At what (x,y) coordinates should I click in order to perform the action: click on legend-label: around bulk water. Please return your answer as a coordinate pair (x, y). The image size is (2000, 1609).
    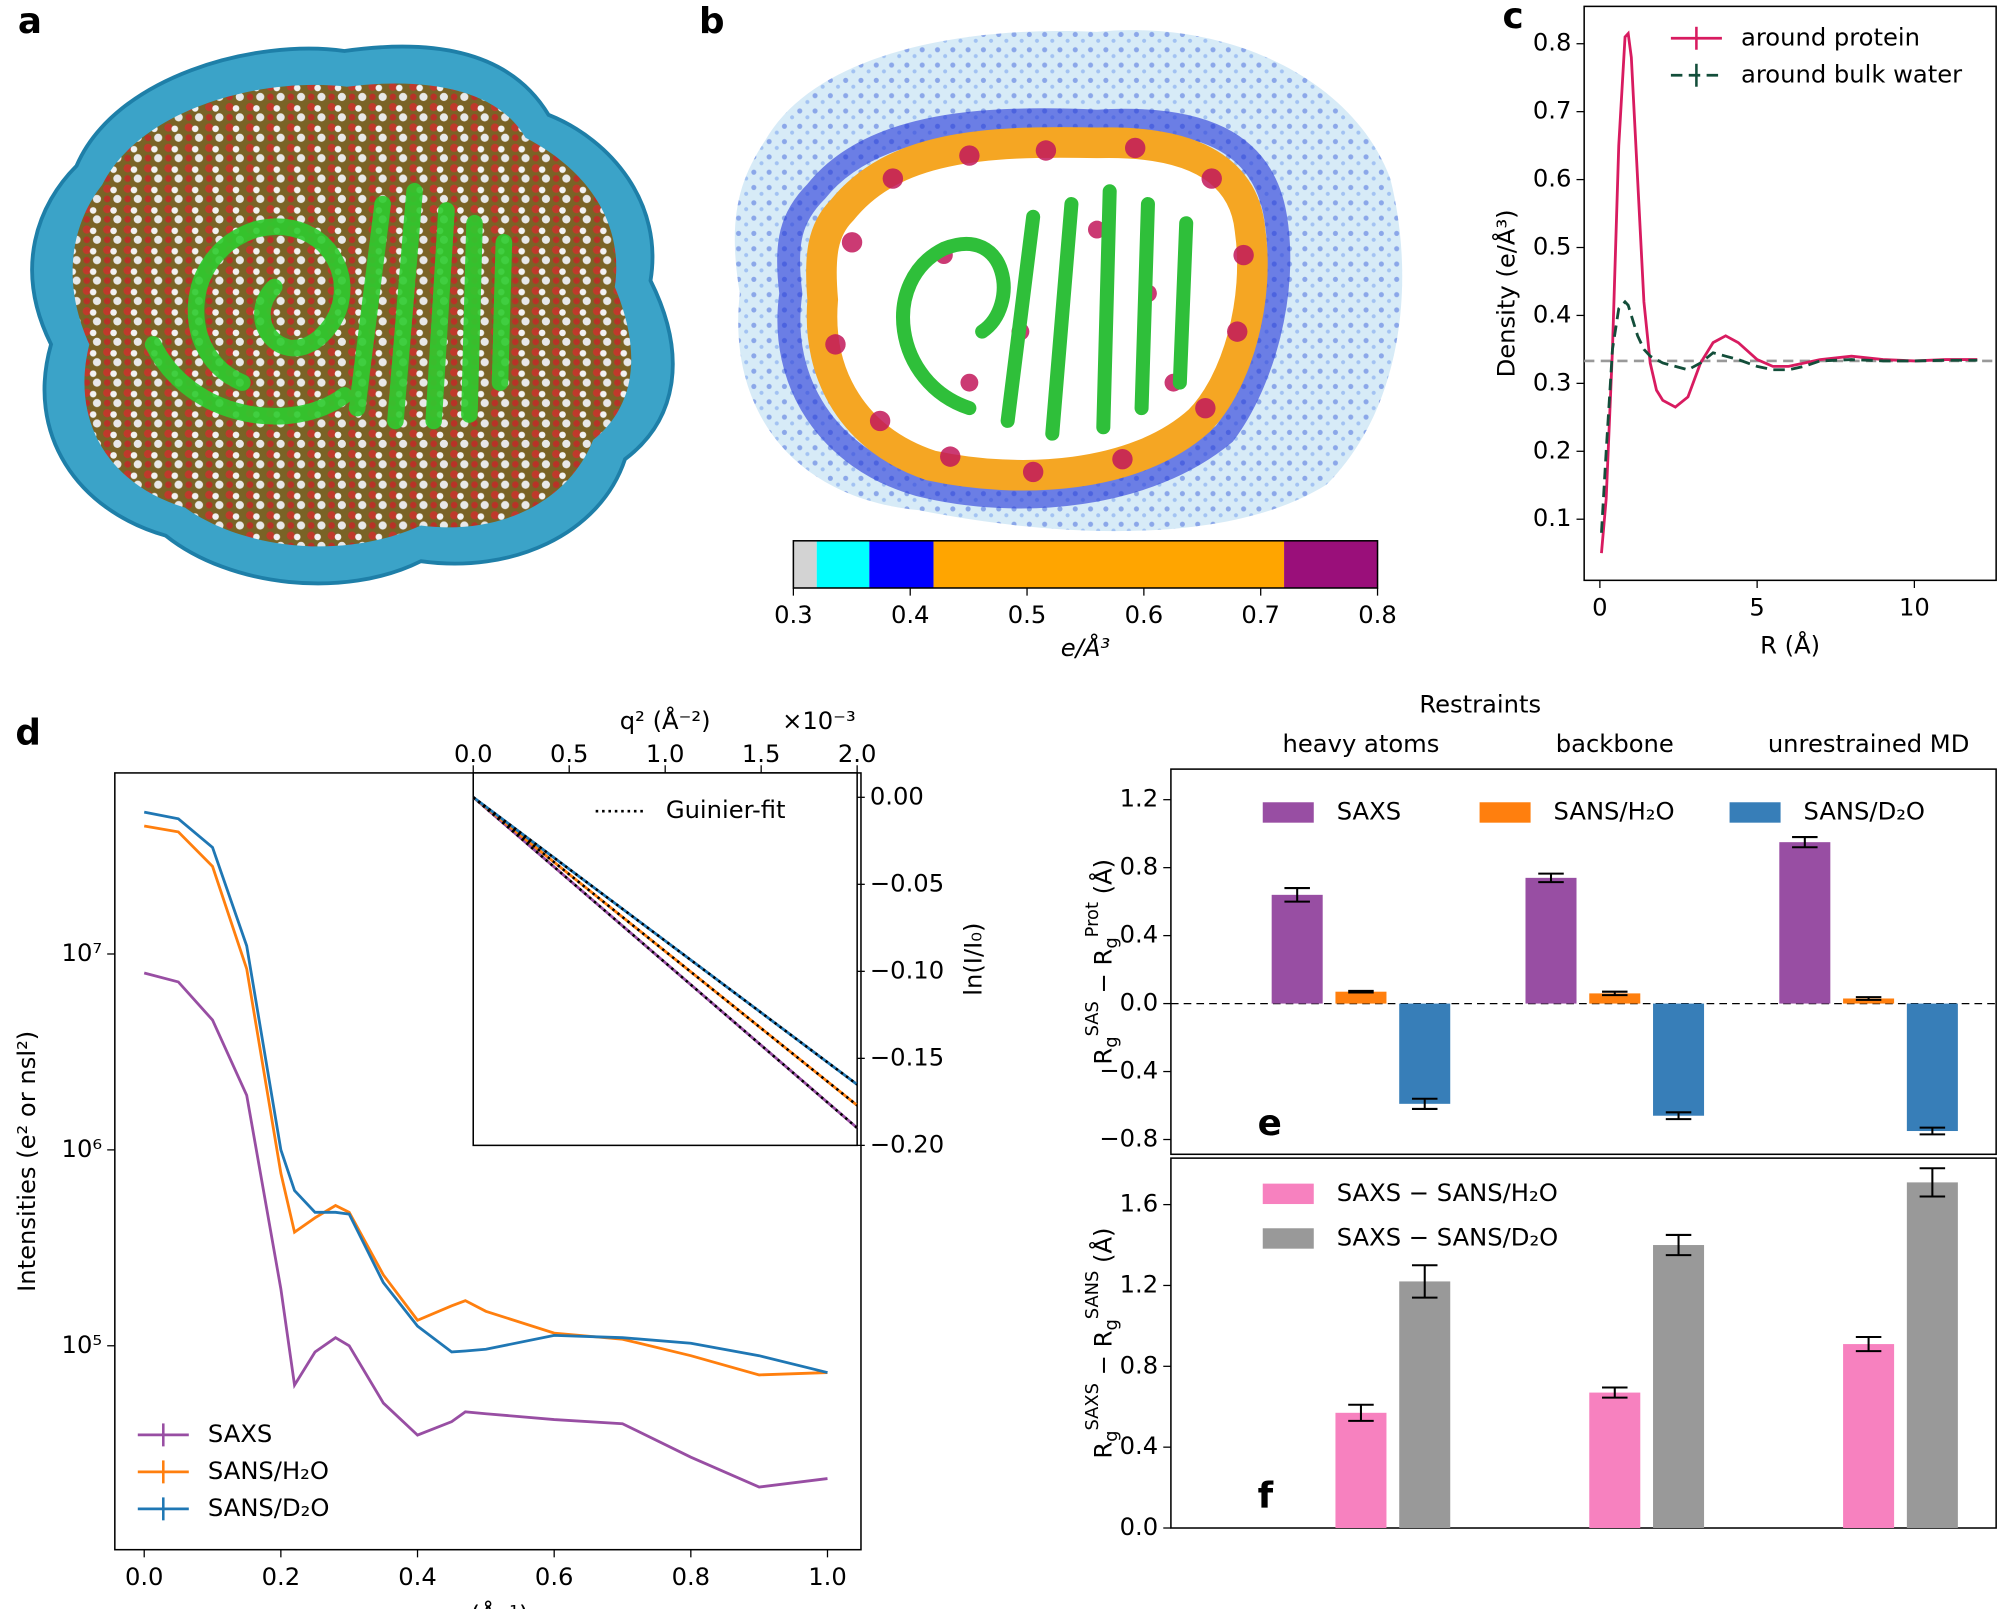
    Looking at the image, I should click on (1851, 74).